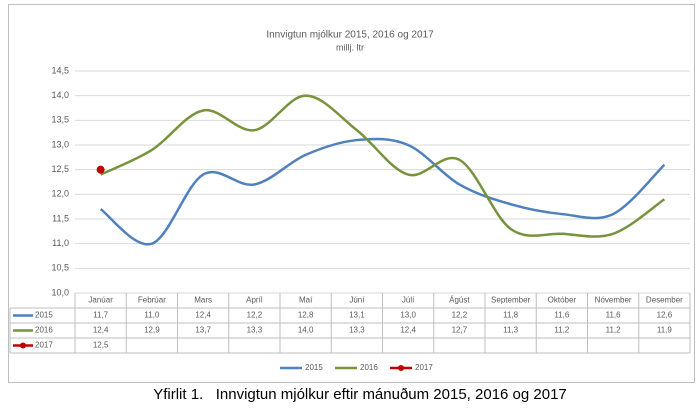  What do you see at coordinates (44, 345) in the screenshot?
I see `table-row-label: 2017` at bounding box center [44, 345].